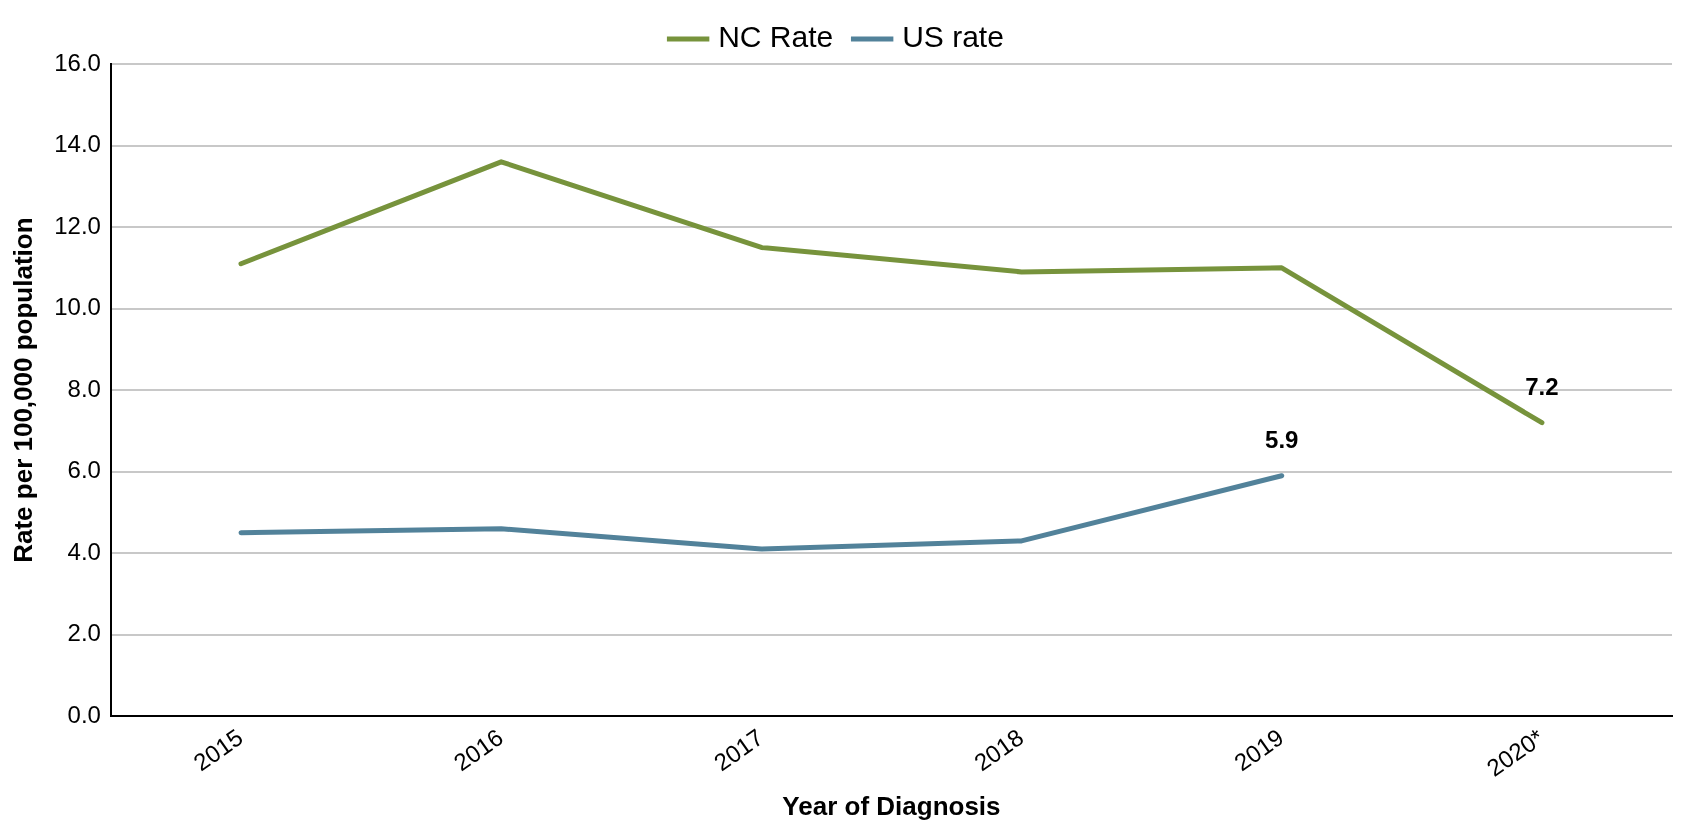 This screenshot has height=828, width=1692. Describe the element at coordinates (77, 144) in the screenshot. I see `y-tick-label: 14.0` at that location.